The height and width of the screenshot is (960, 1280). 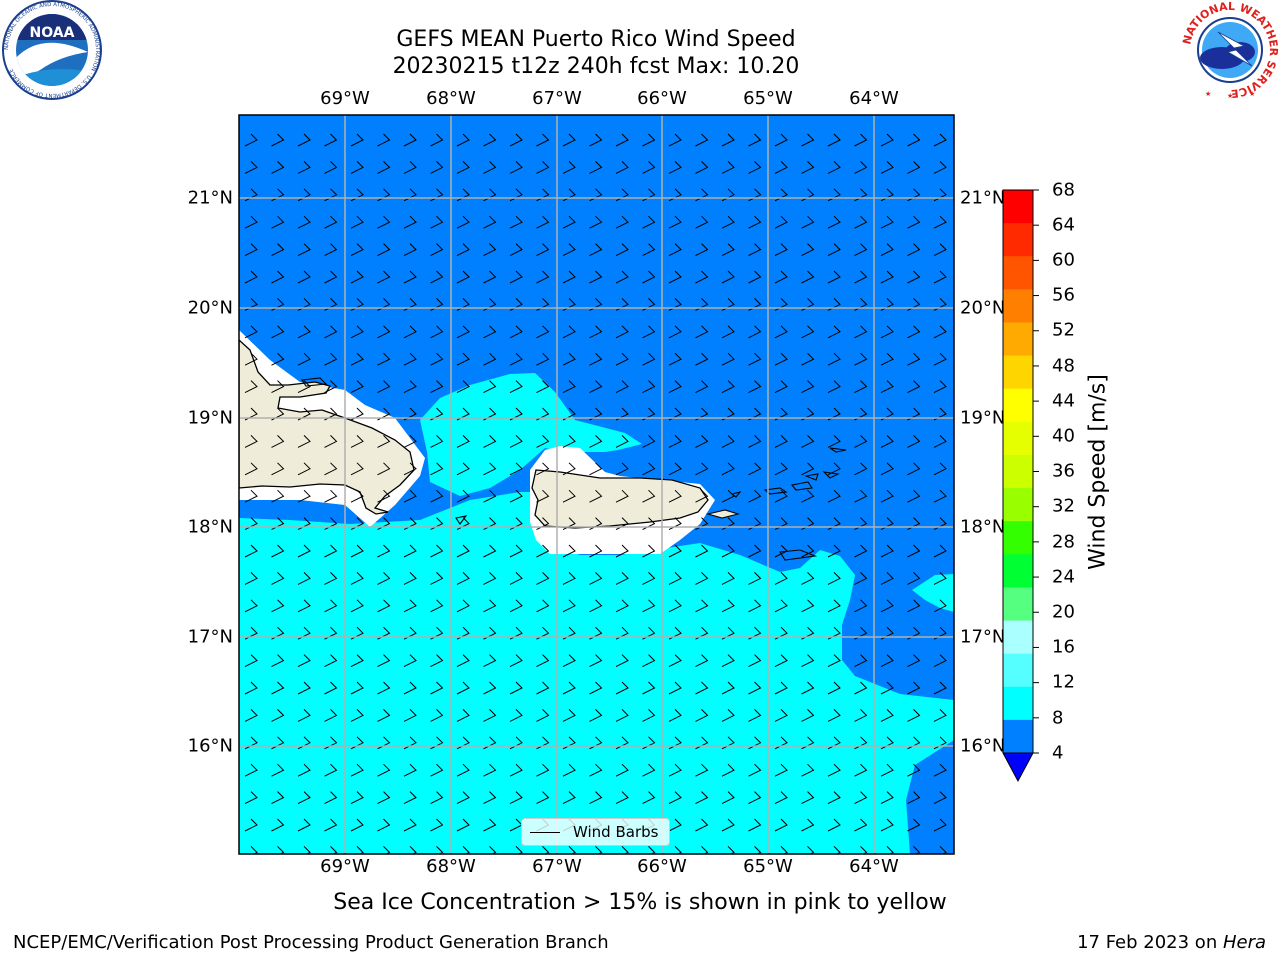 What do you see at coordinates (1063, 330) in the screenshot?
I see `colorbar-tick: 52` at bounding box center [1063, 330].